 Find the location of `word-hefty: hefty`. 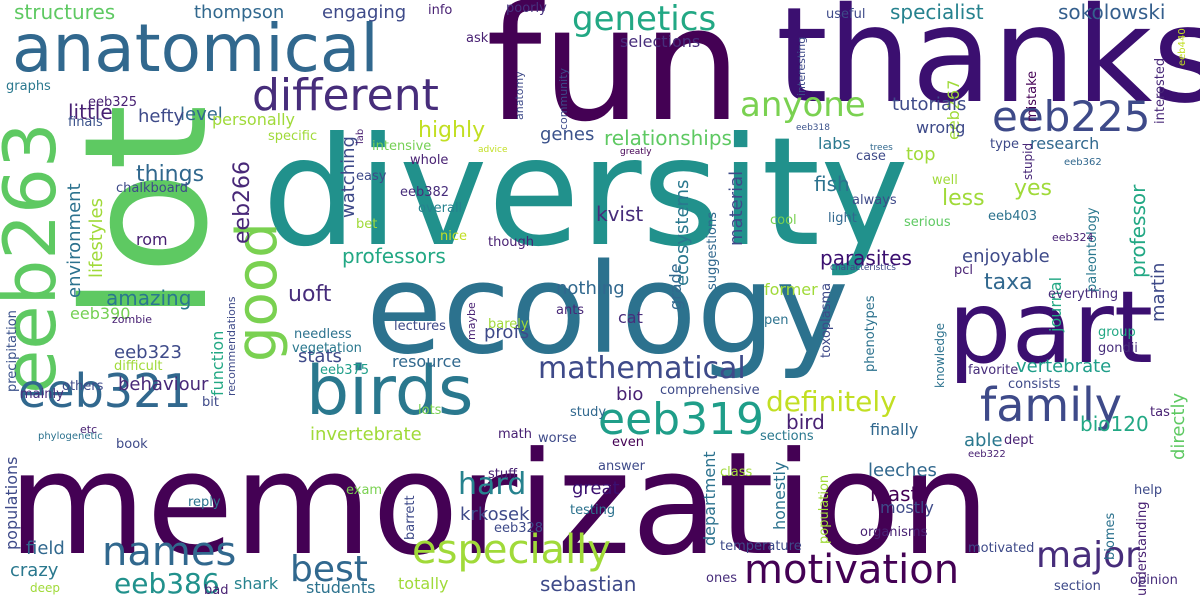

word-hefty: hefty is located at coordinates (161, 116).